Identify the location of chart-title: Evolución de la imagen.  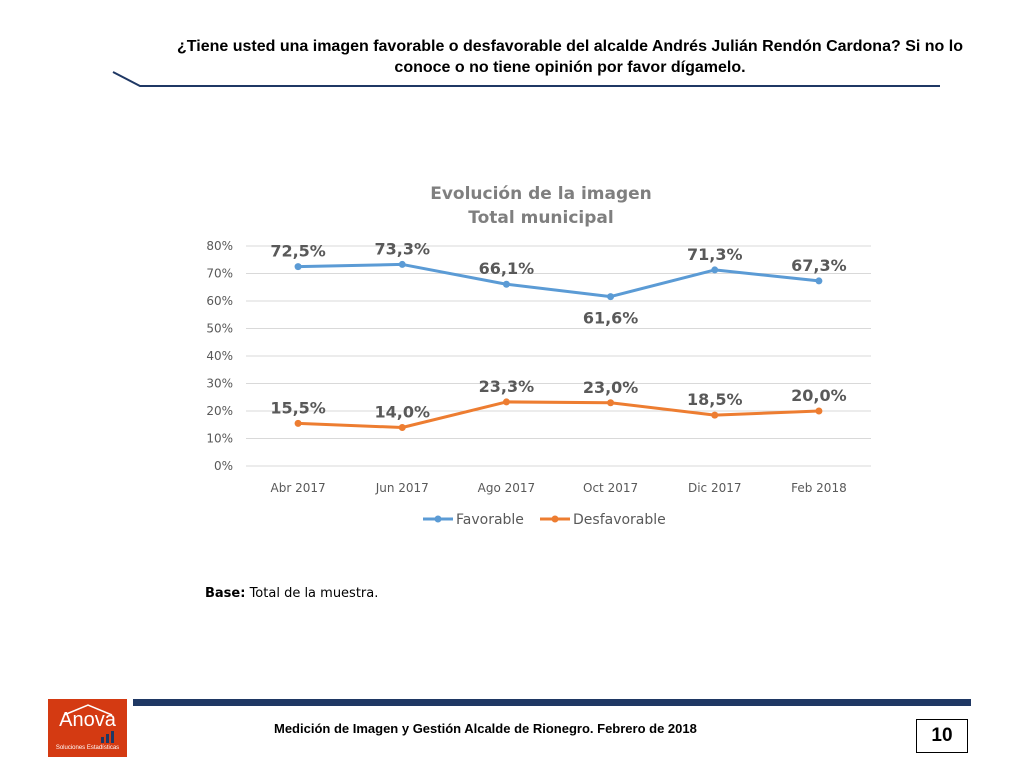
(541, 194).